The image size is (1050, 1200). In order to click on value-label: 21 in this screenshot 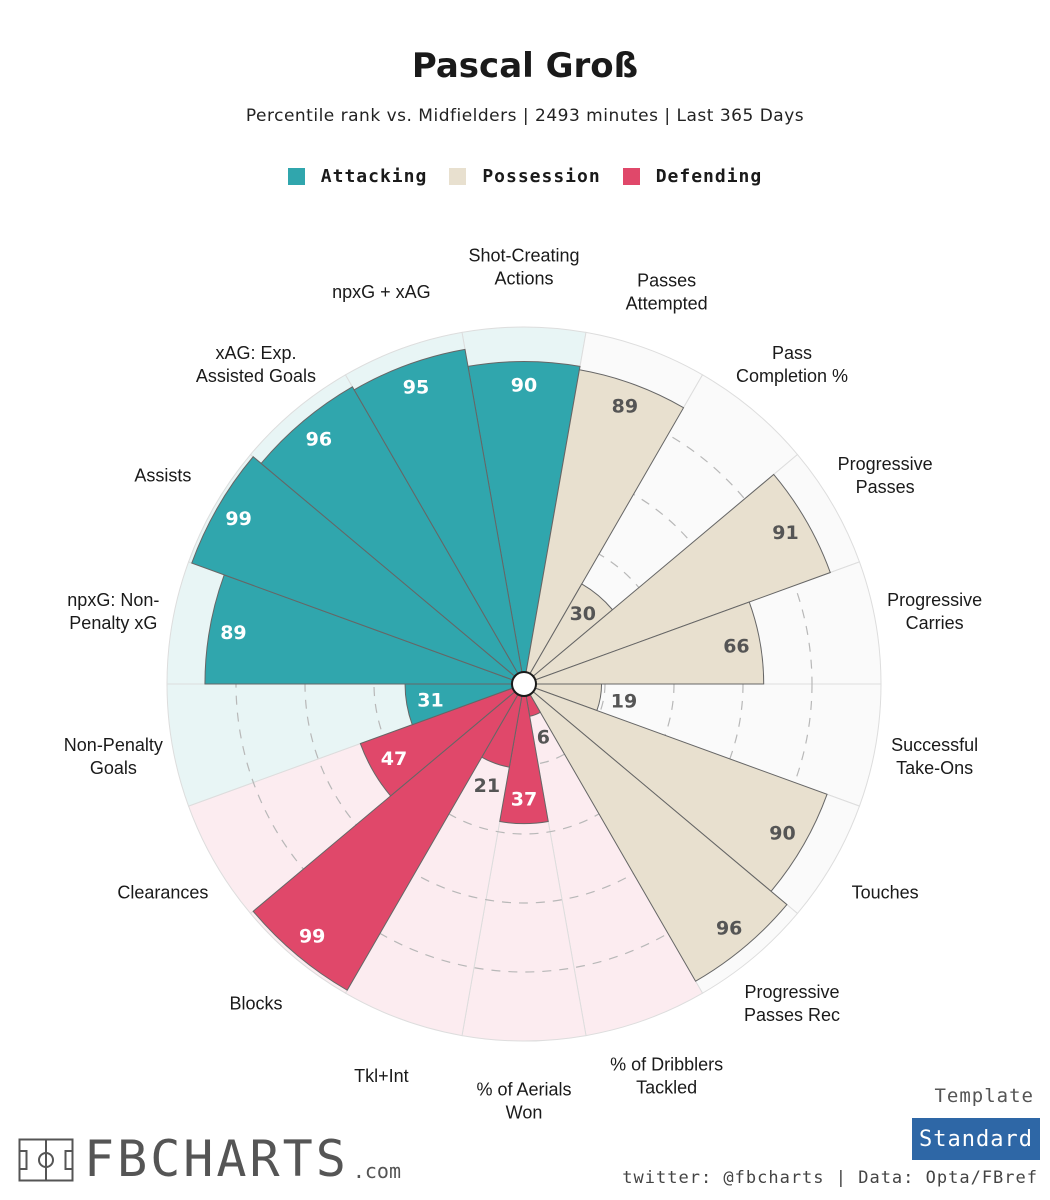, I will do `click(487, 786)`.